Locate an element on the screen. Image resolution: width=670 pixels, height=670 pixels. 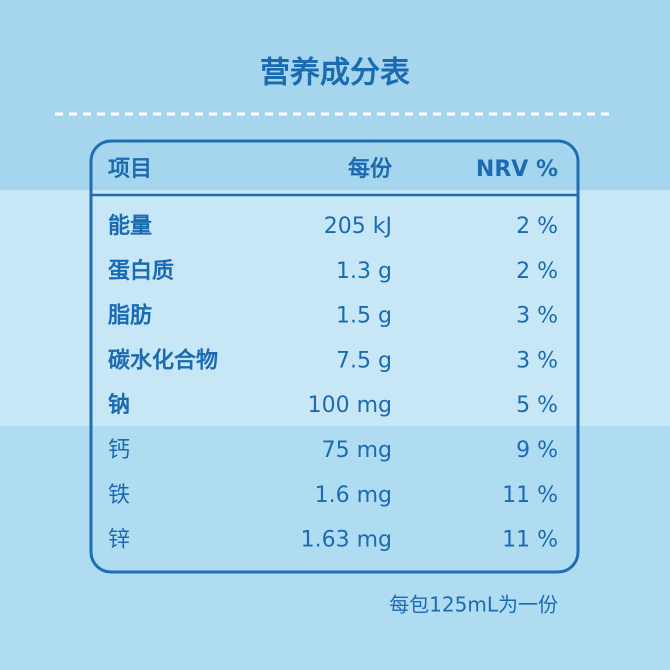
nutrient-name: 脂肪 is located at coordinates (130, 316).